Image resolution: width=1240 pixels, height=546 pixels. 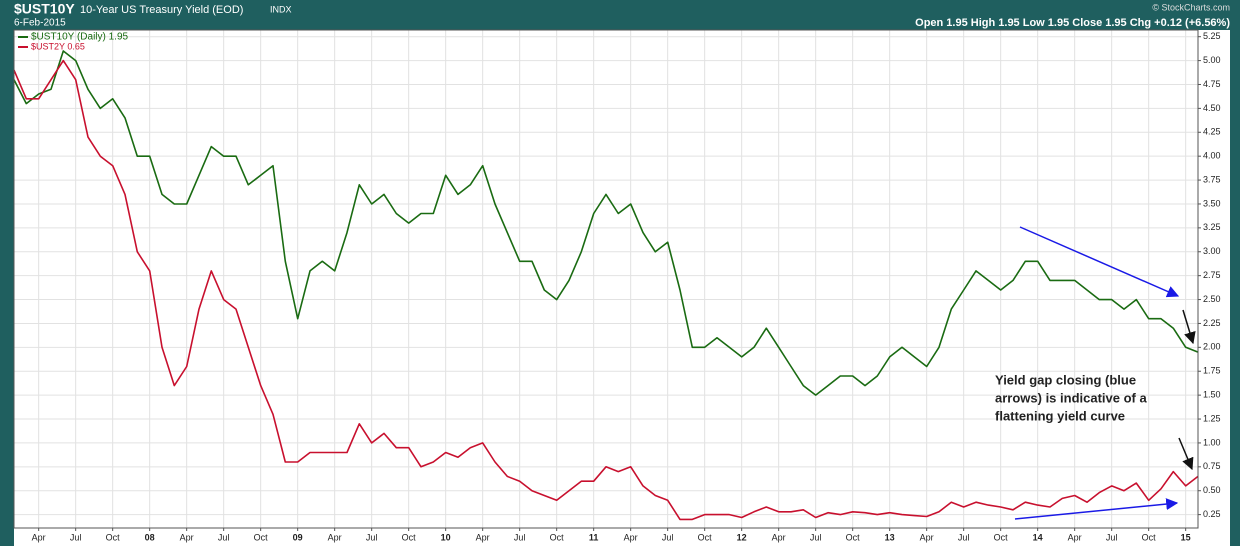 What do you see at coordinates (1212, 132) in the screenshot?
I see `y-tick-label: 4.25` at bounding box center [1212, 132].